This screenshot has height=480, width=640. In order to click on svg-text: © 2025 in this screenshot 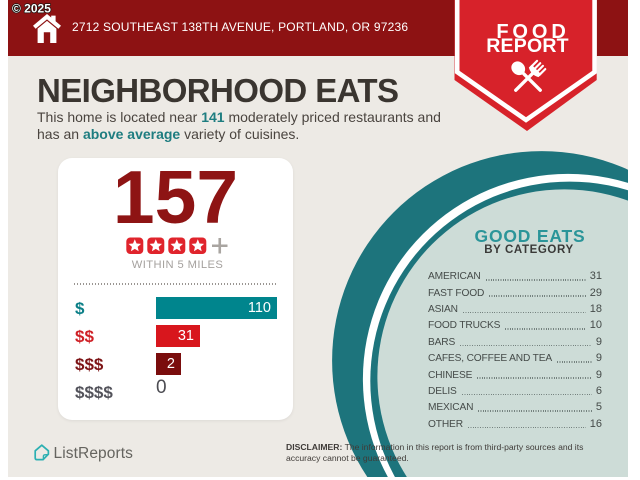, I will do `click(31, 9)`.